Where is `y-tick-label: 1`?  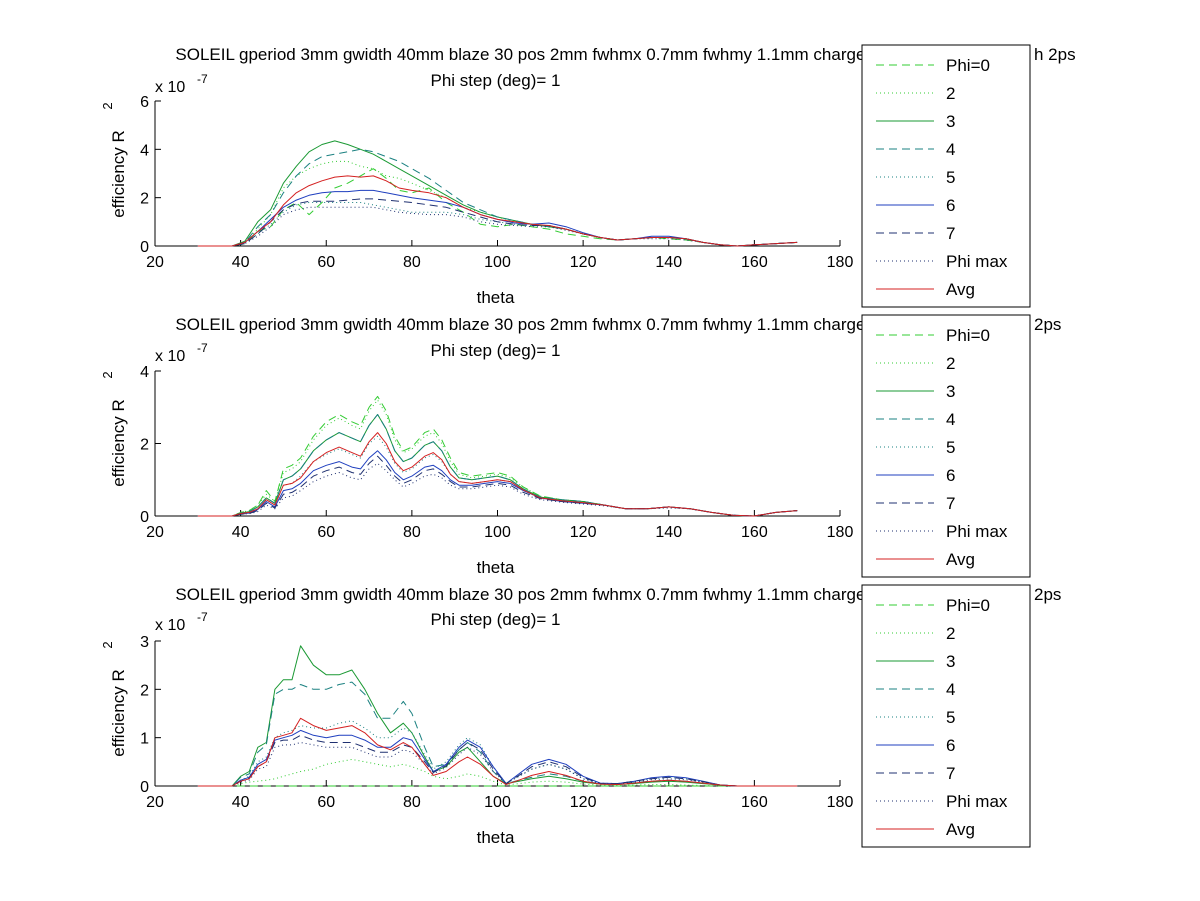
y-tick-label: 1 is located at coordinates (144, 739).